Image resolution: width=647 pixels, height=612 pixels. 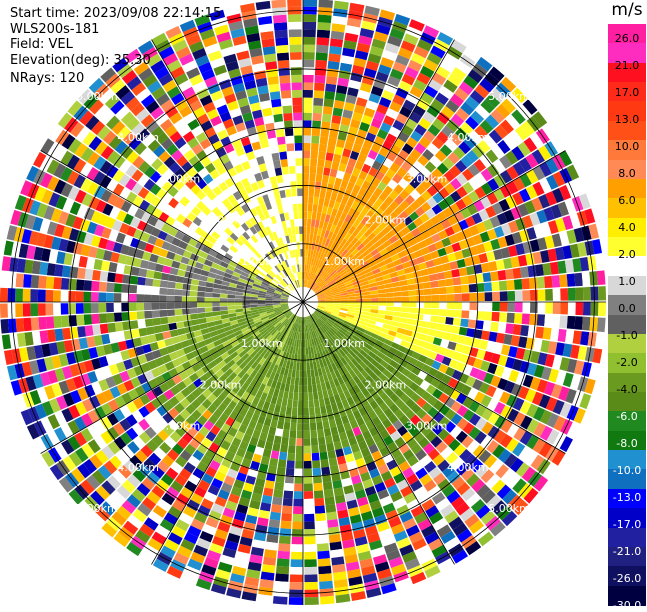 What do you see at coordinates (627, 65) in the screenshot?
I see `colorbar-tick-label: 21.0` at bounding box center [627, 65].